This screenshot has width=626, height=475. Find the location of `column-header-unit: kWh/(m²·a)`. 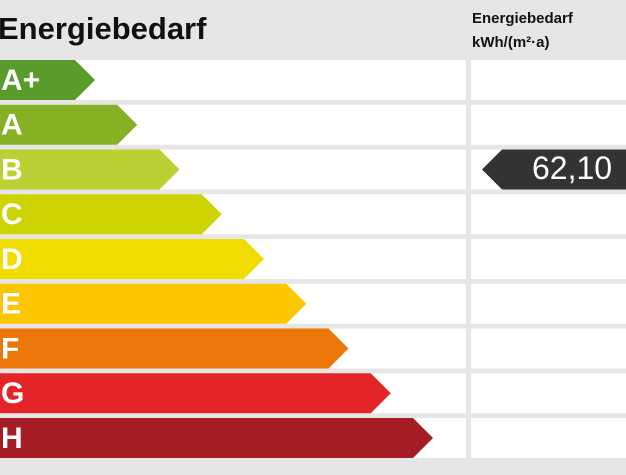

column-header-unit: kWh/(m²·a) is located at coordinates (511, 42).